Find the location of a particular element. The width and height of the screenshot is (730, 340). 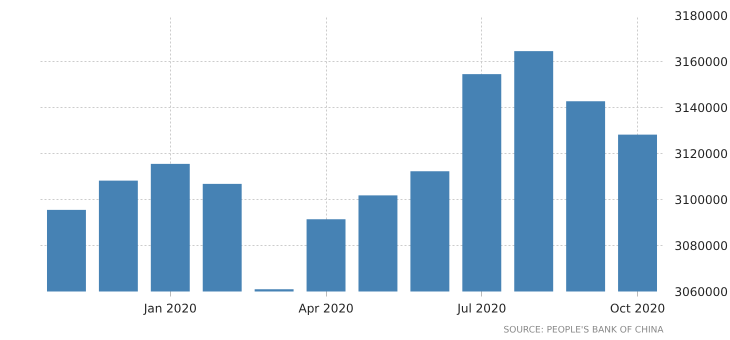

y-tick-label: 3160000 is located at coordinates (701, 62).